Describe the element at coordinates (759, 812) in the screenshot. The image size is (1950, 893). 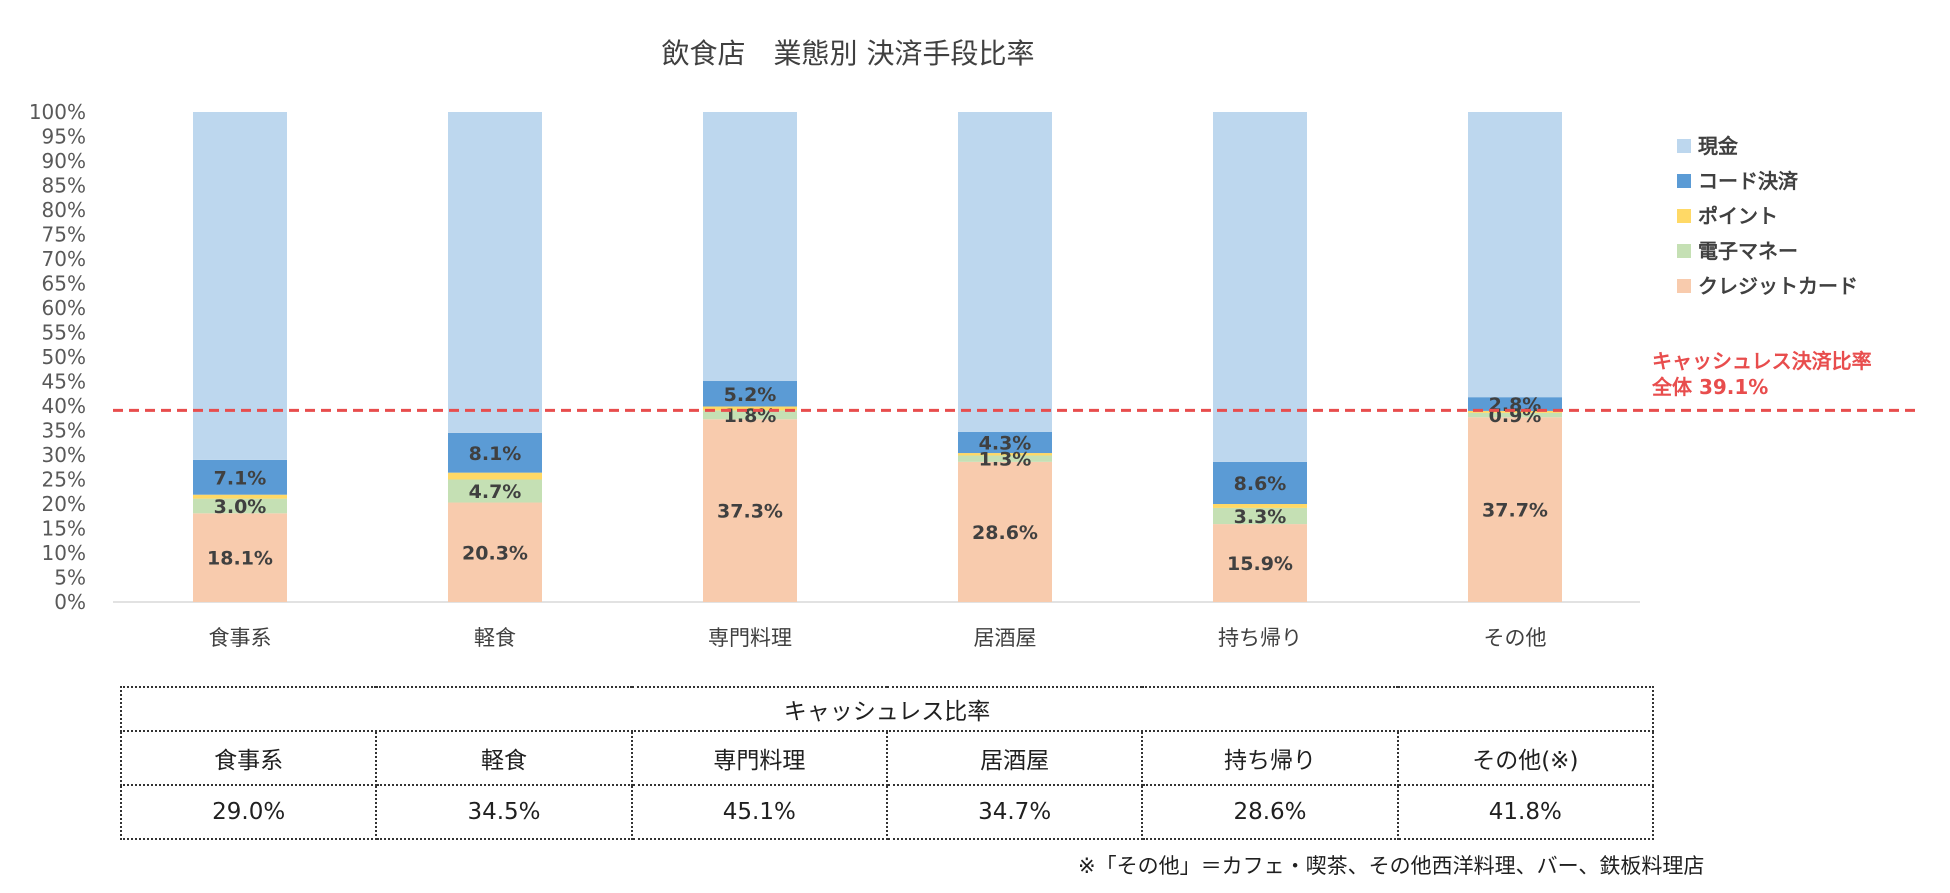
I see `table-value-cell: 45.1%` at that location.